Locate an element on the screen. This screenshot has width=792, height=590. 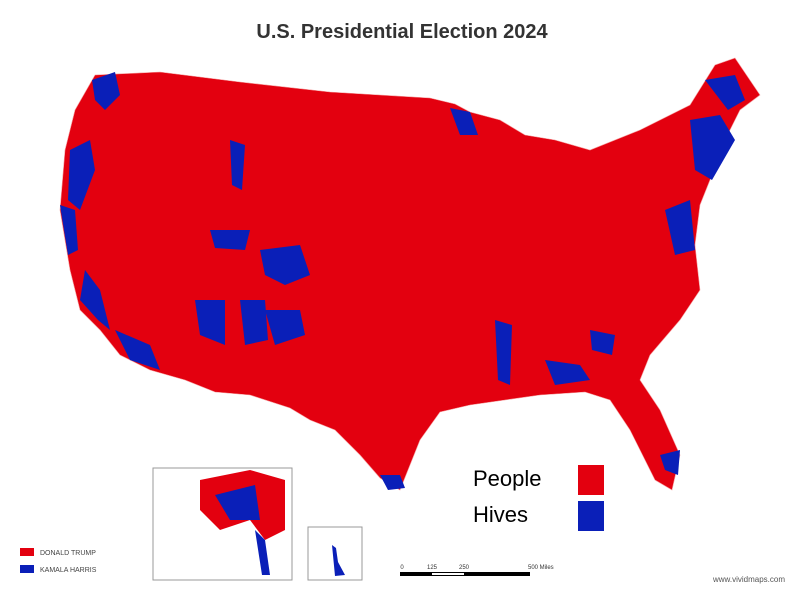
scale-label: 125 is located at coordinates (432, 568).